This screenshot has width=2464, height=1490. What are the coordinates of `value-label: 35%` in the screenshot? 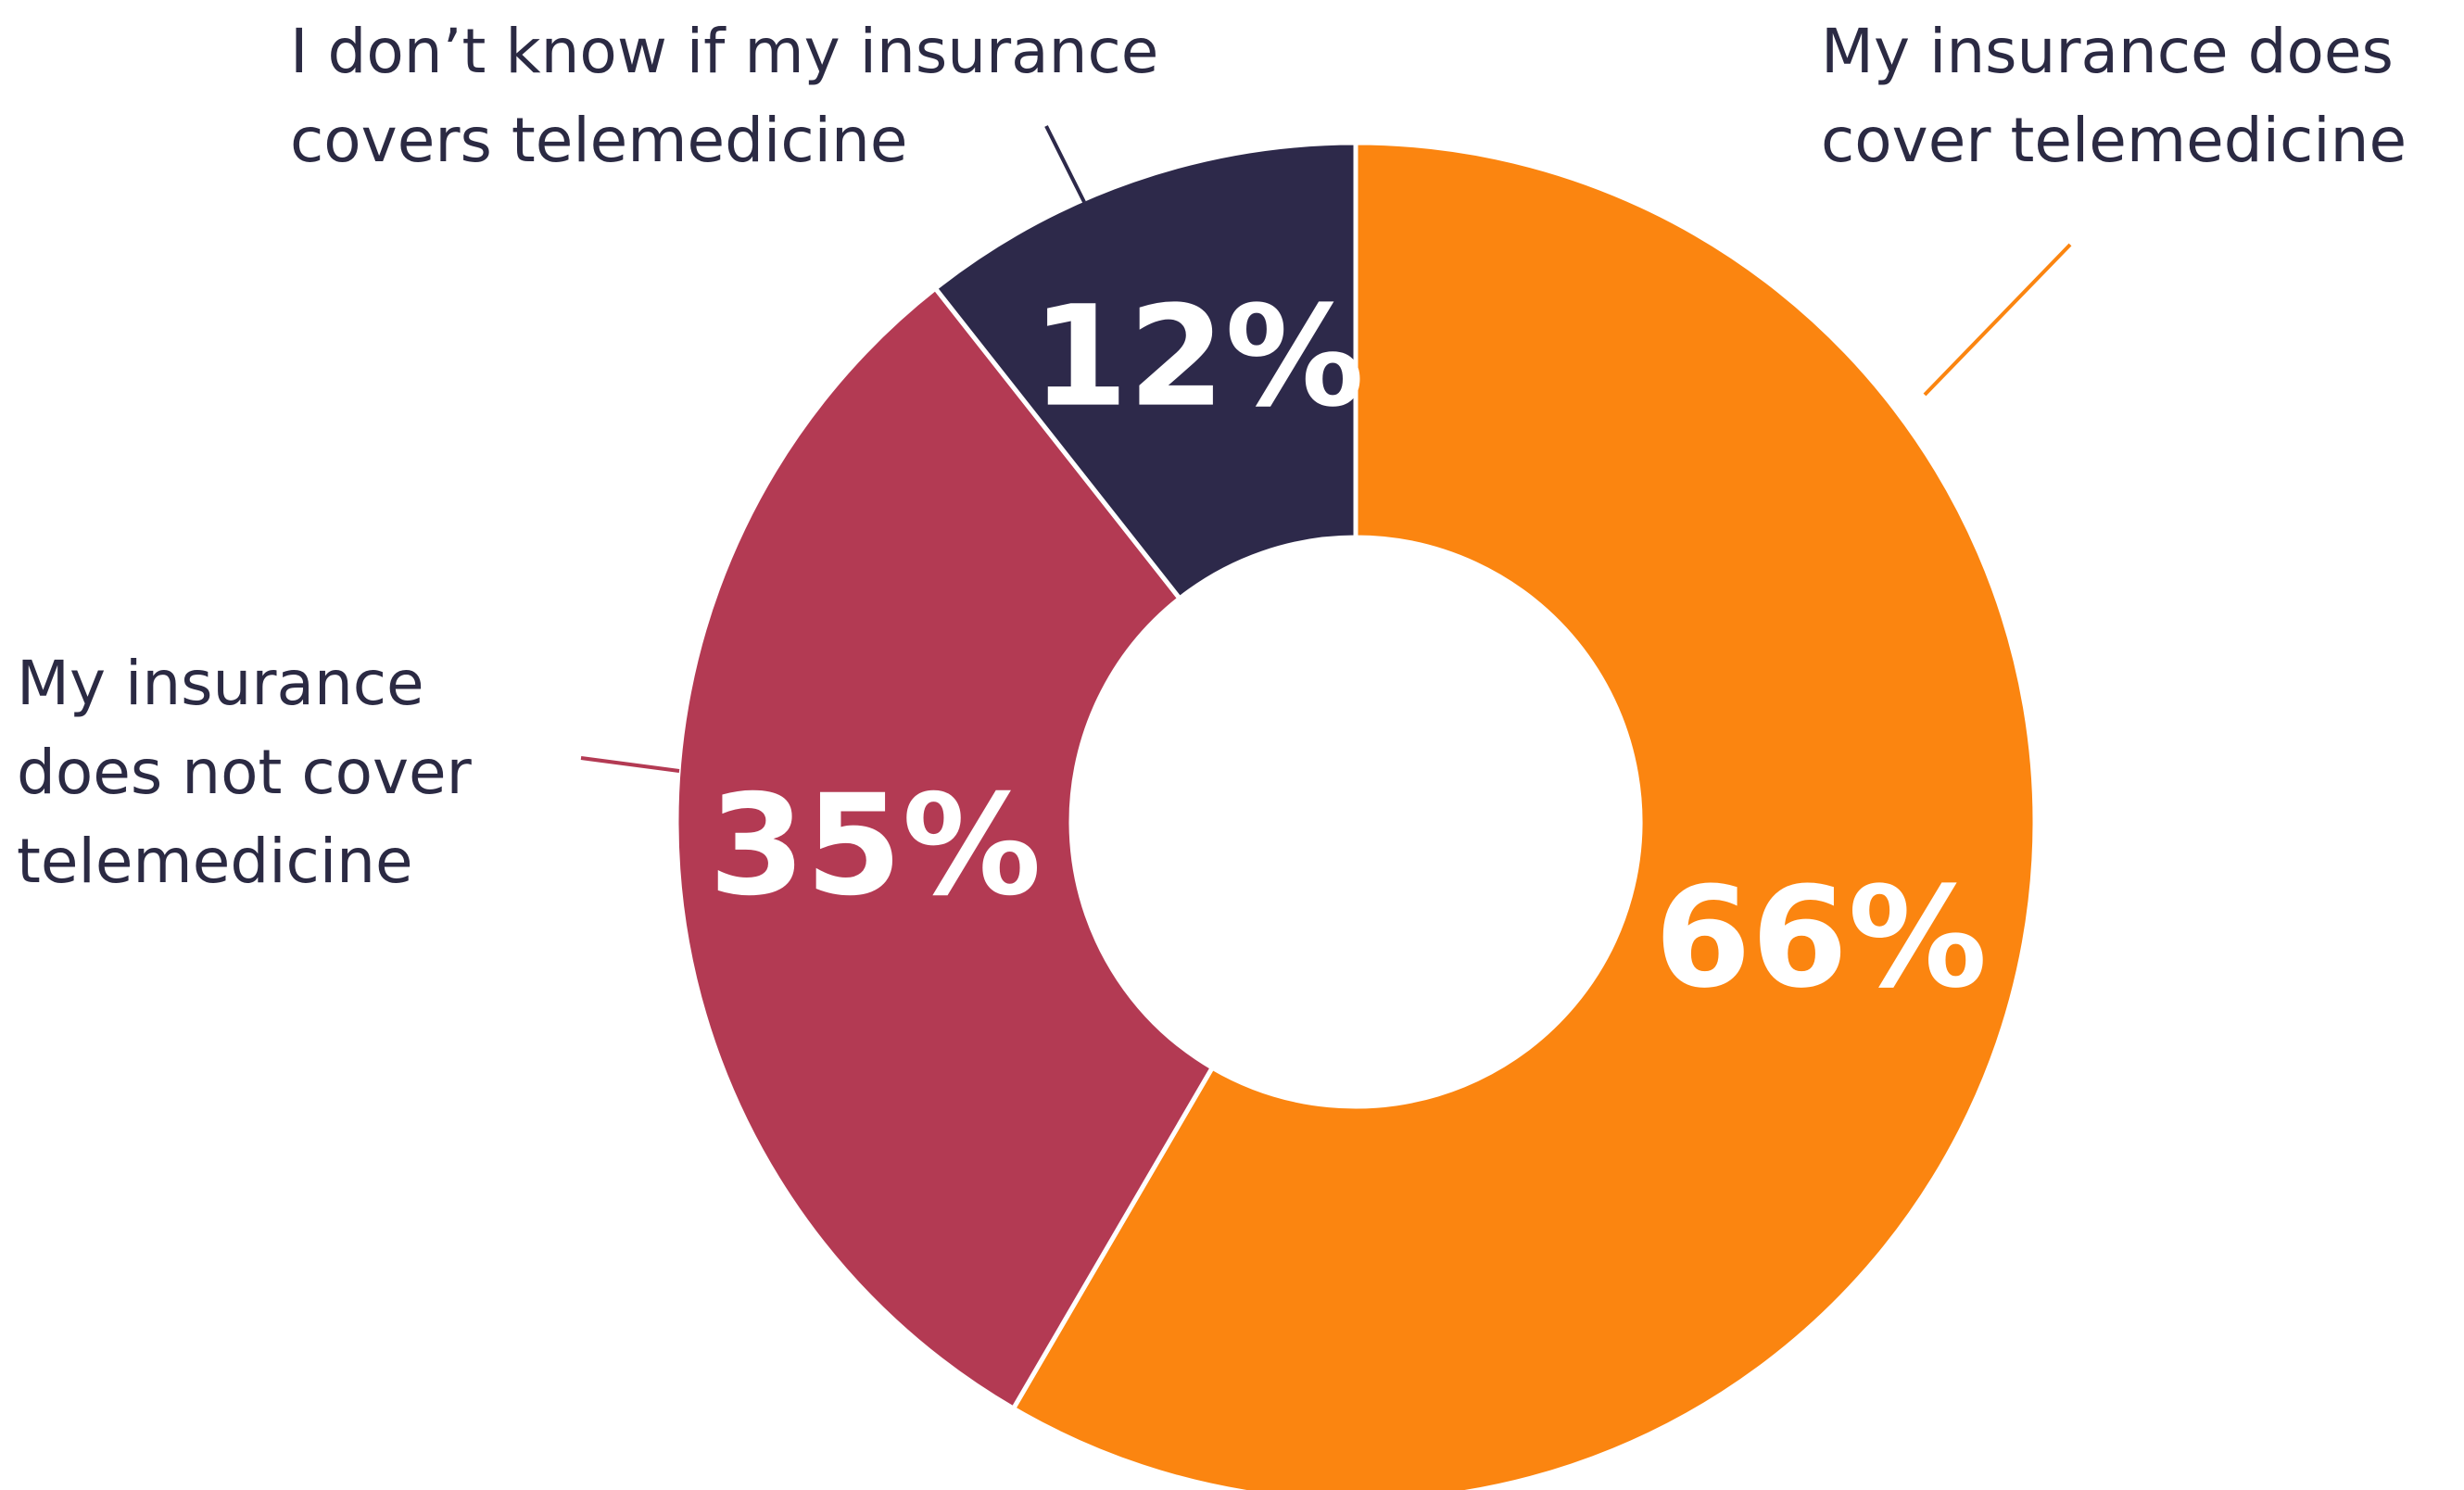 It's located at (876, 846).